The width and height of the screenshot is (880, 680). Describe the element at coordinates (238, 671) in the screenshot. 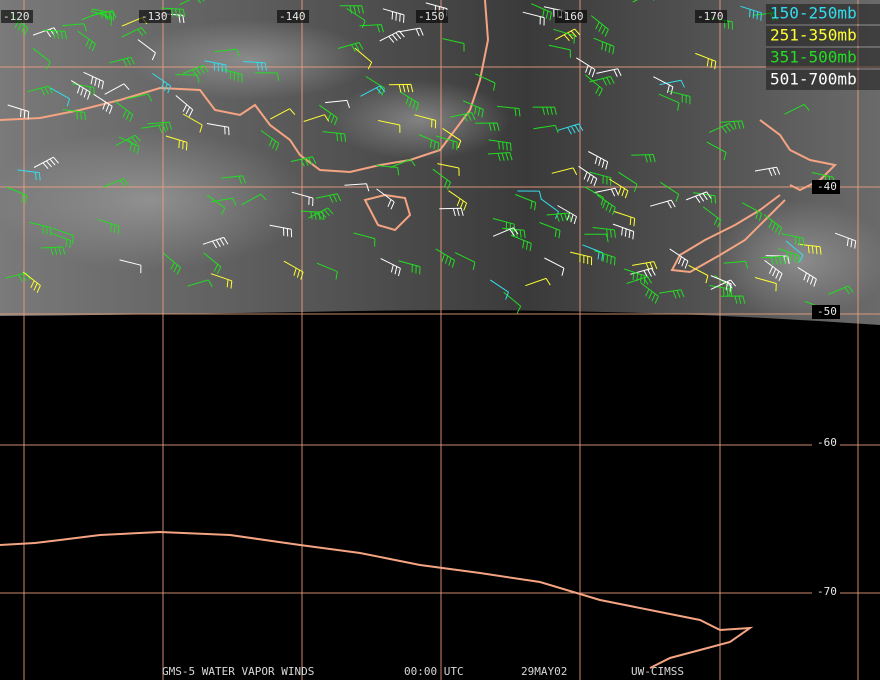

I see `footer-text: GMS-5 WATER VAPOR WINDS` at that location.